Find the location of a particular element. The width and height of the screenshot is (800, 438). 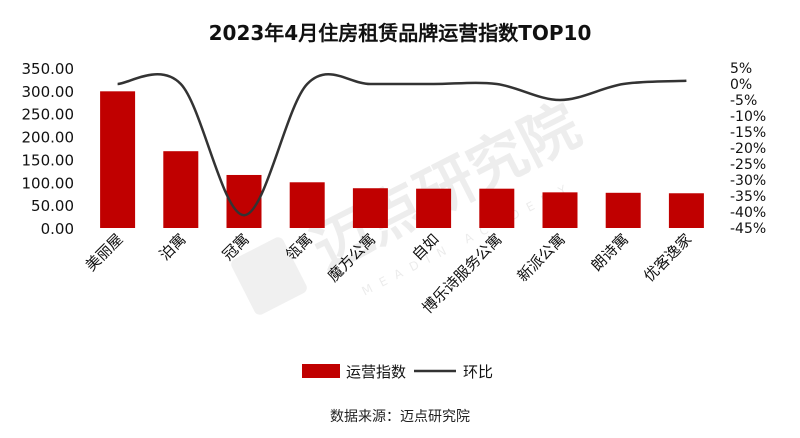

y-left-tick-label: 350.00 is located at coordinates (48, 69).